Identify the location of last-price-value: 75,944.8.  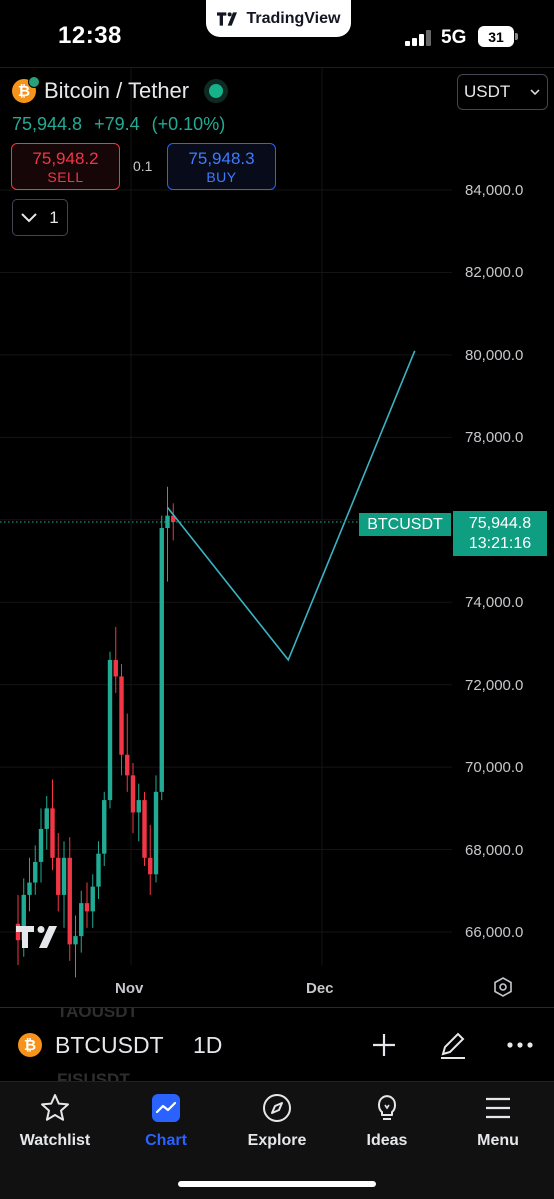
(500, 523).